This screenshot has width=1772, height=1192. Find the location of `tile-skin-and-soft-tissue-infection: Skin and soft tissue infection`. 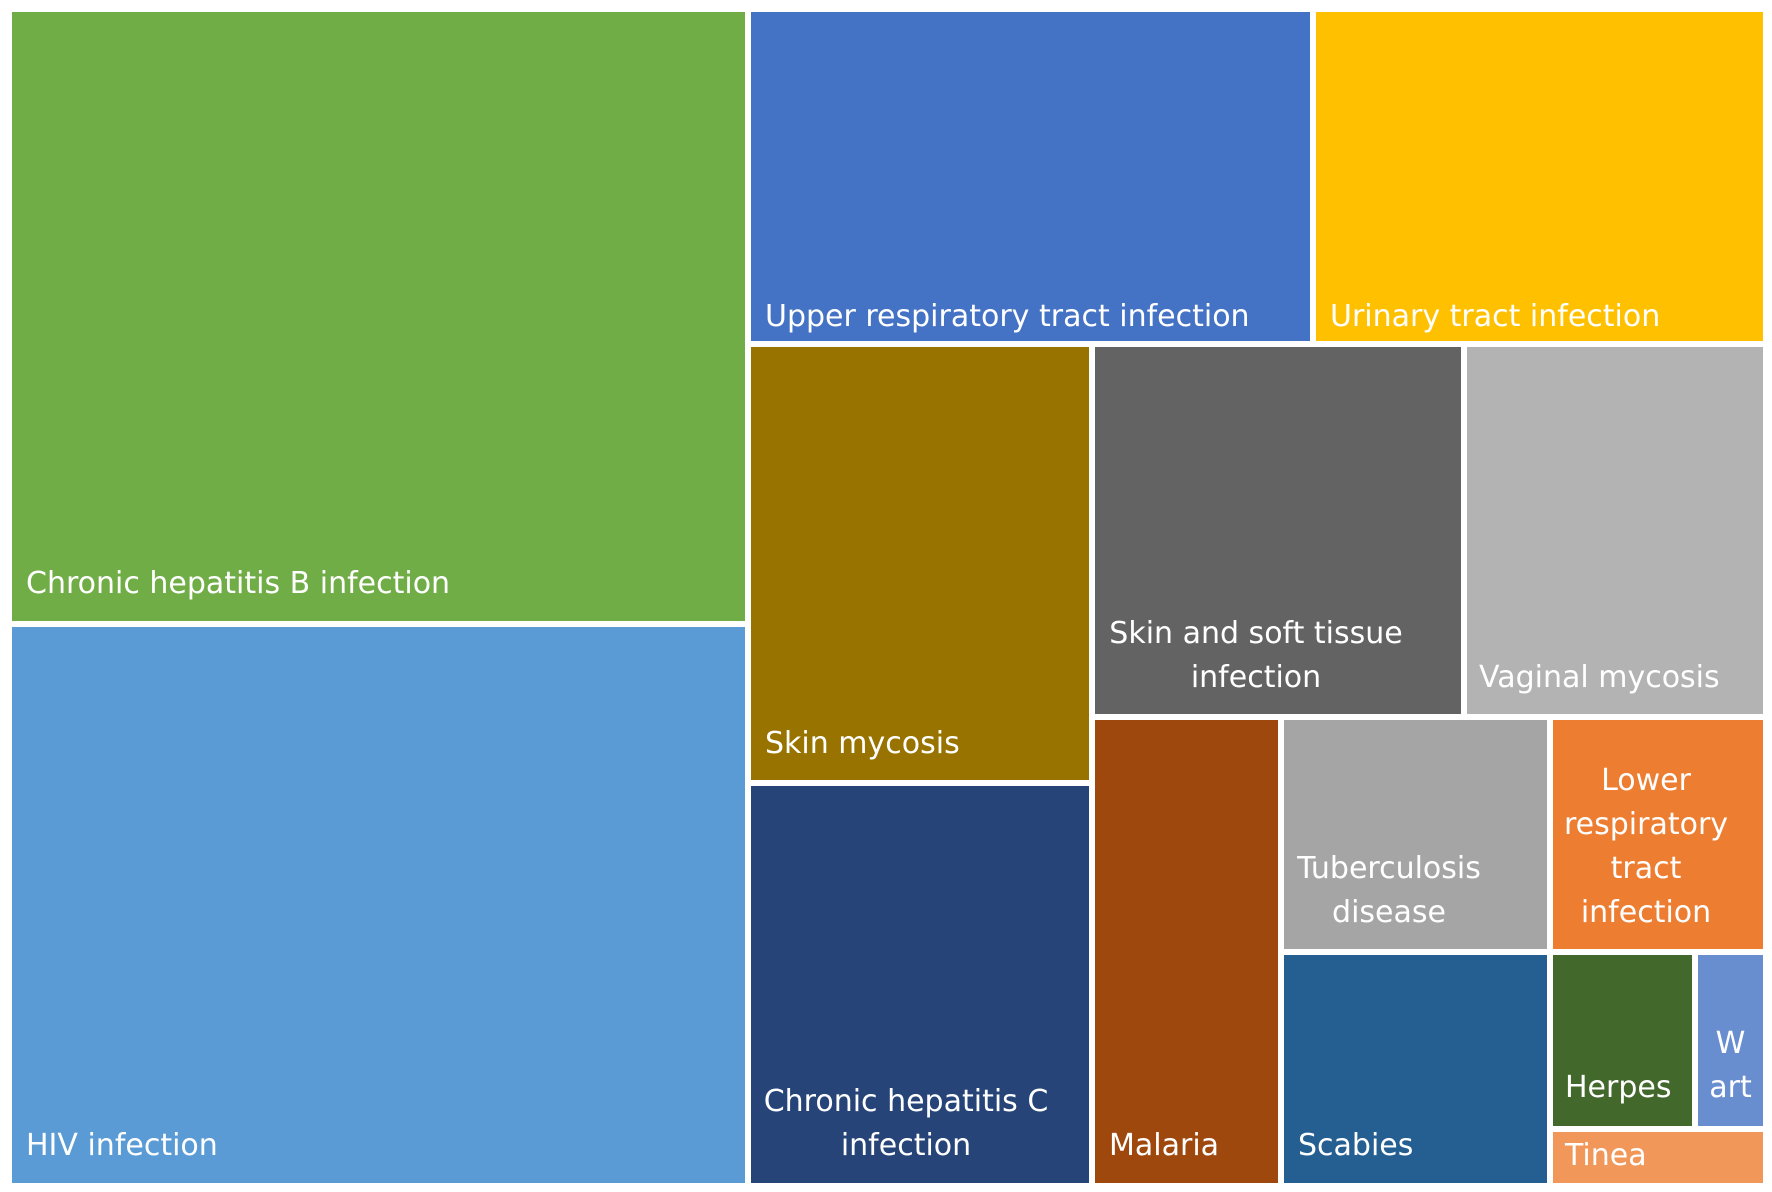

tile-skin-and-soft-tissue-infection: Skin and soft tissue infection is located at coordinates (1278, 530).